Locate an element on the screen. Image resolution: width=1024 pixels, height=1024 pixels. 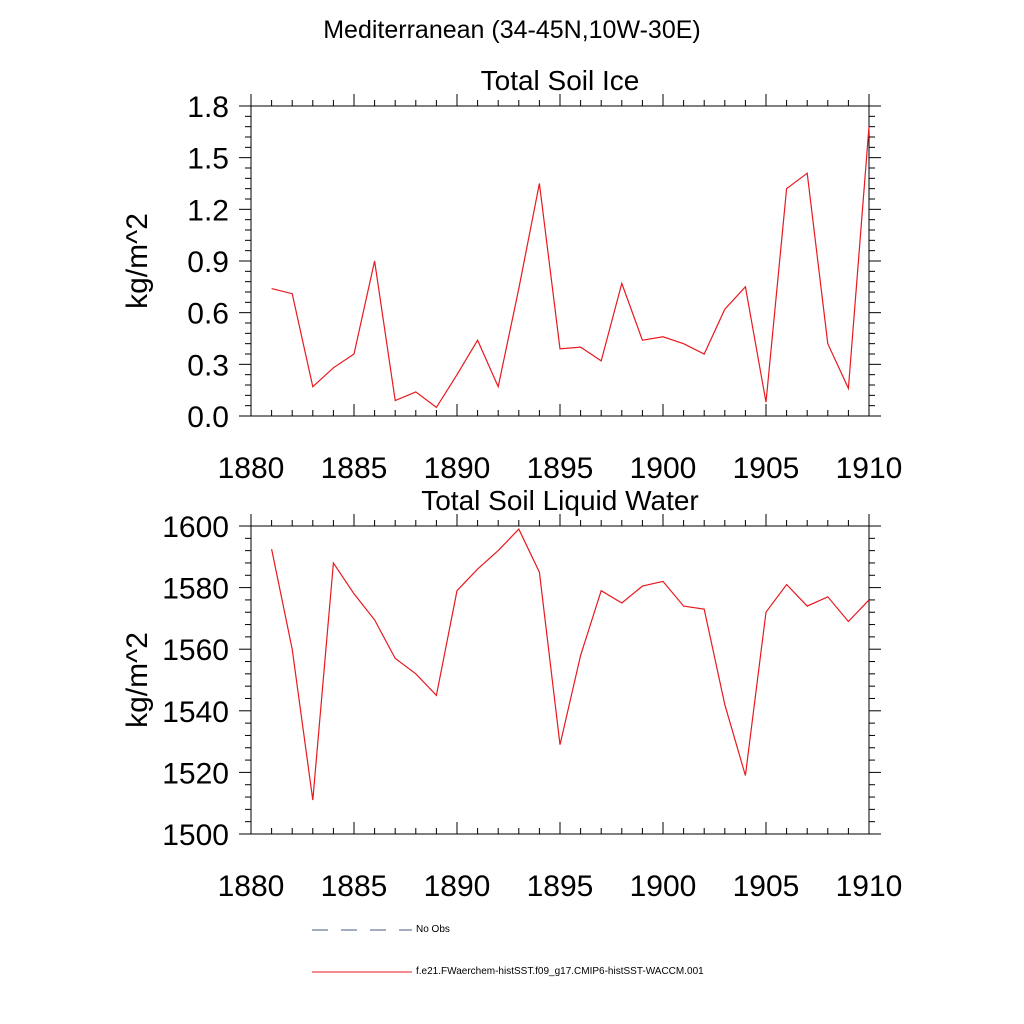
chart1-xtick-label: 1910 is located at coordinates (869, 468).